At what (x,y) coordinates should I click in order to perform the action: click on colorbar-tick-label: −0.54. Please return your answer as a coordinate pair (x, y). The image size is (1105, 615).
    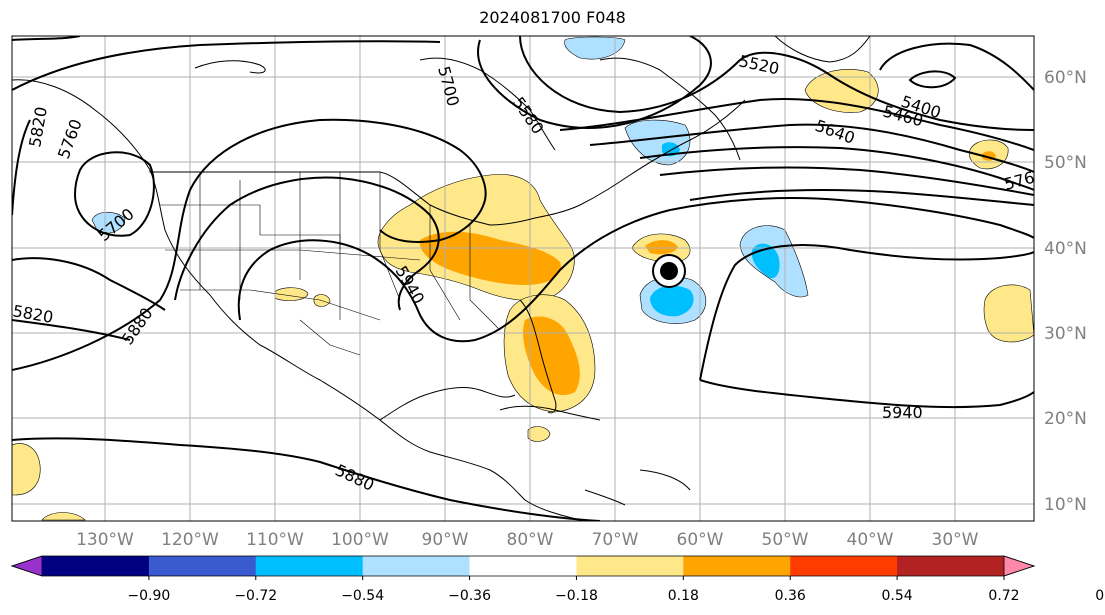
    Looking at the image, I should click on (362, 596).